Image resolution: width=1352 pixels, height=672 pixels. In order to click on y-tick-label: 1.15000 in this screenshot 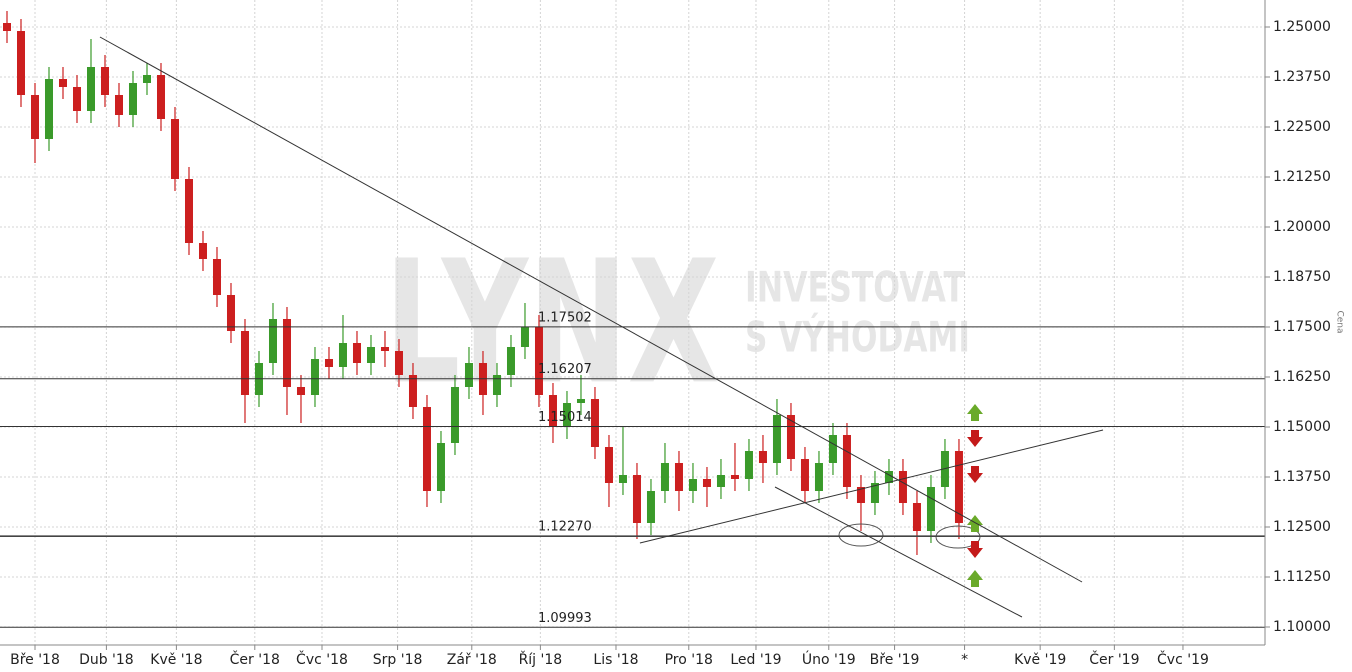, I will do `click(1302, 427)`.